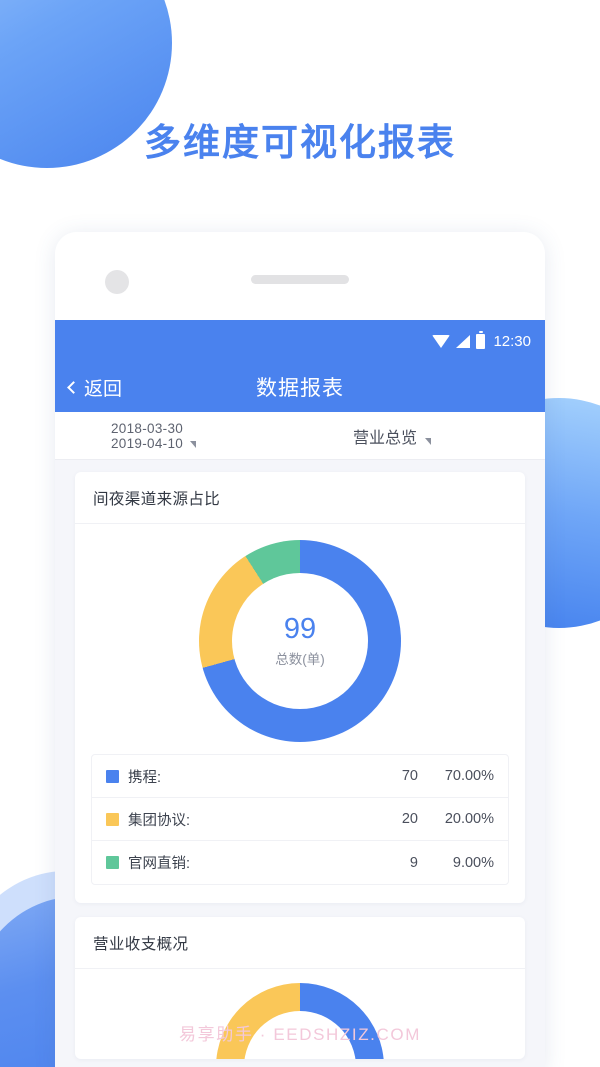  What do you see at coordinates (300, 279) in the screenshot?
I see `earpiece-speaker-icon` at bounding box center [300, 279].